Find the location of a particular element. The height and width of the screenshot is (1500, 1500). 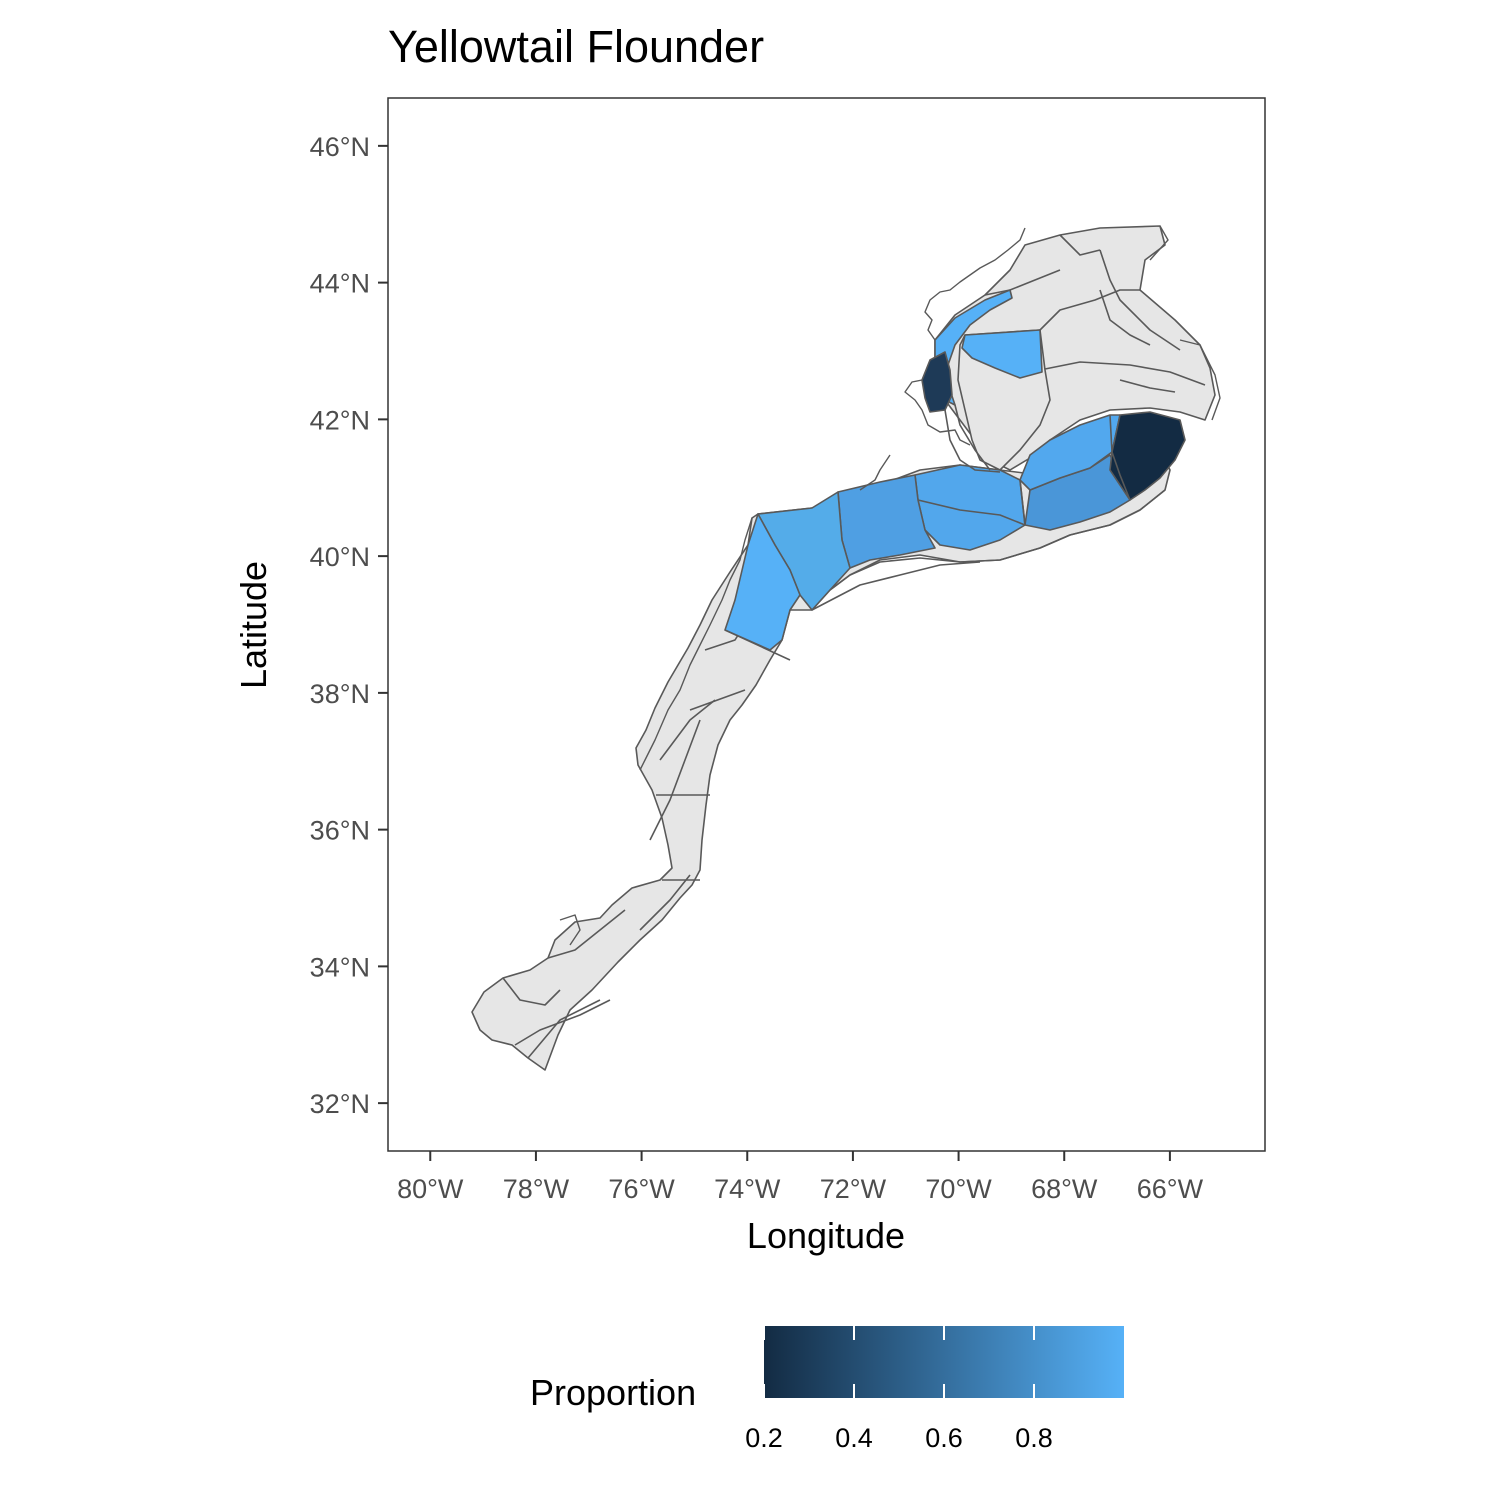

x-tick-label: 68°W is located at coordinates (1064, 1189).